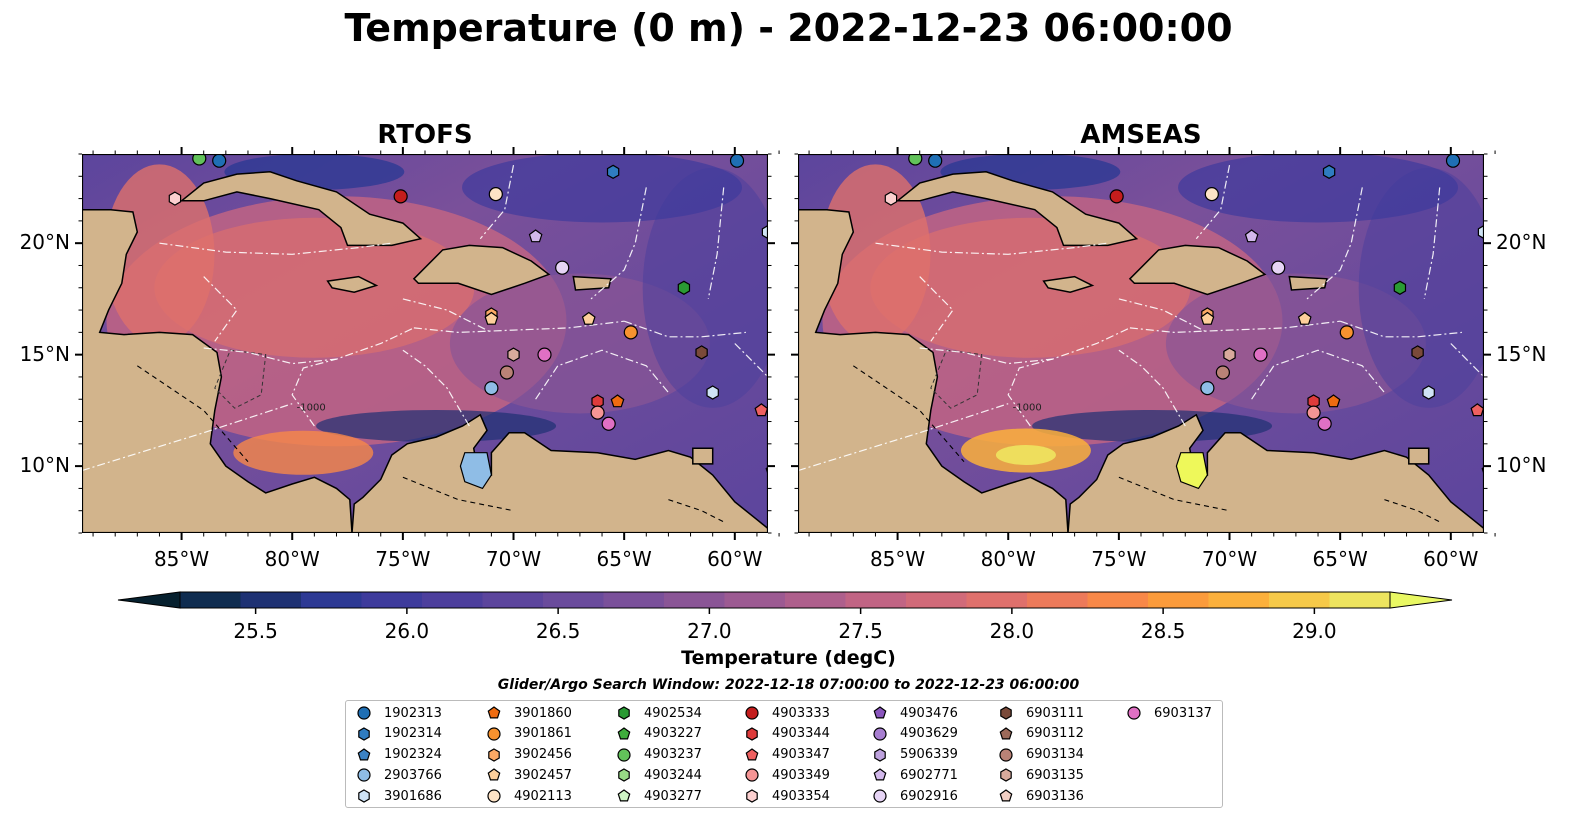 The height and width of the screenshot is (826, 1577). What do you see at coordinates (659, 755) in the screenshot?
I see `legend-item: 4903237` at bounding box center [659, 755].